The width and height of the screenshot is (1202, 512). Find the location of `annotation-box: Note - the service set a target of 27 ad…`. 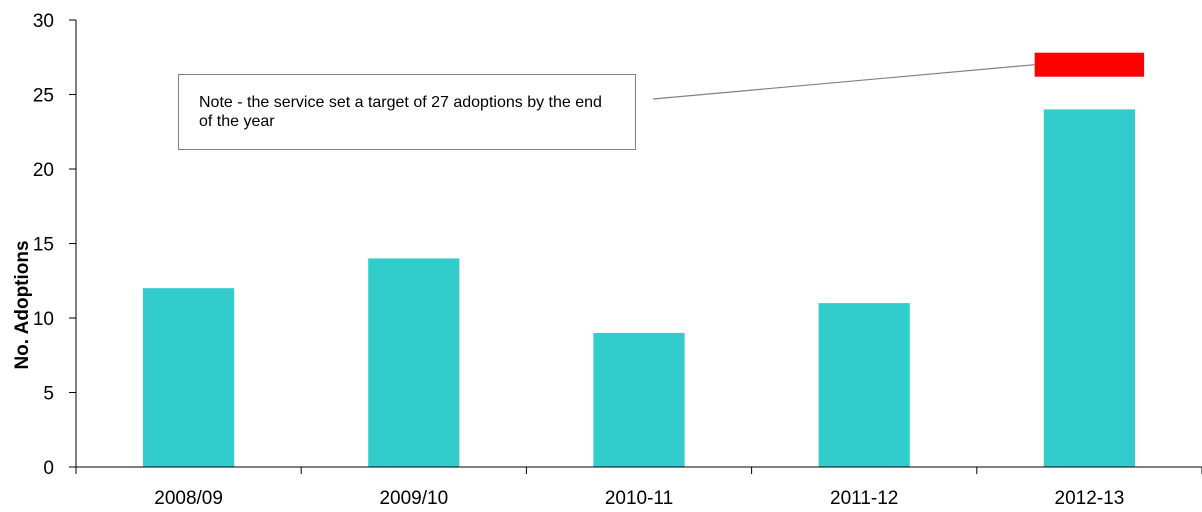

annotation-box: Note - the service set a target of 27 ad… is located at coordinates (407, 112).